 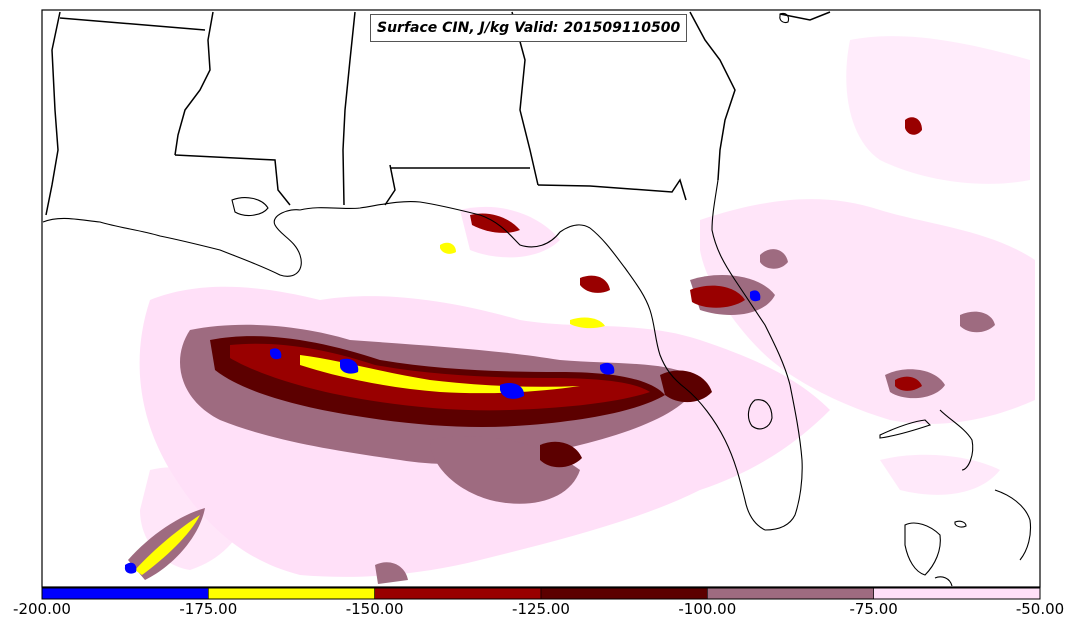 What do you see at coordinates (457, 185) in the screenshot?
I see `alabama-florida-border` at bounding box center [457, 185].